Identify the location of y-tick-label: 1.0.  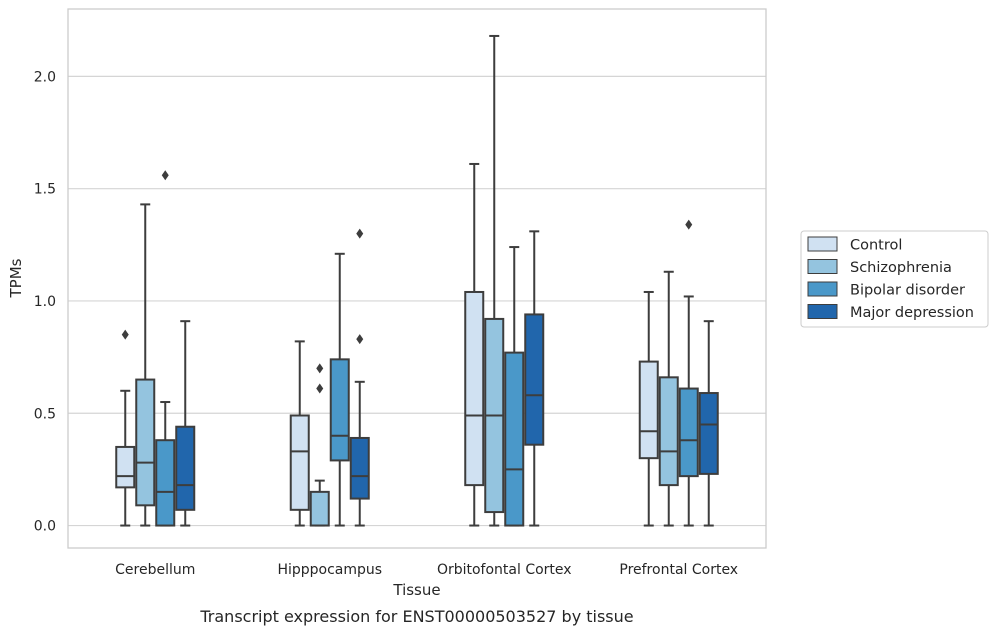
(45, 302).